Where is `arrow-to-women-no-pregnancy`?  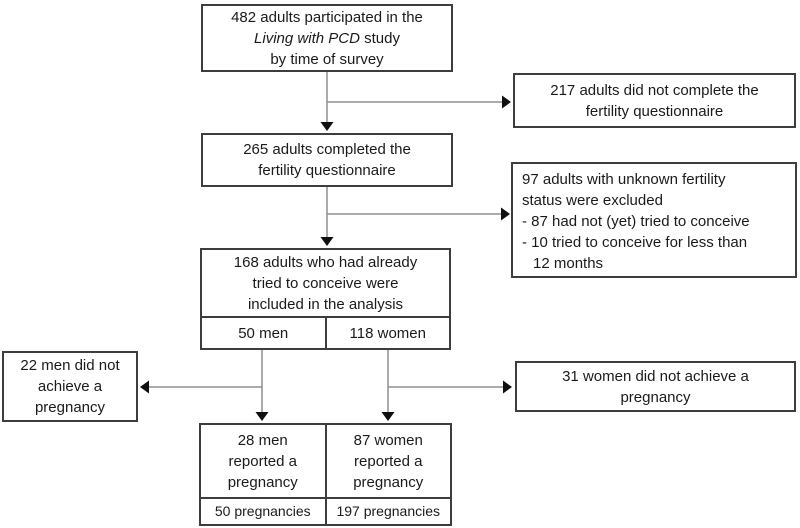 arrow-to-women-no-pregnancy is located at coordinates (450, 387).